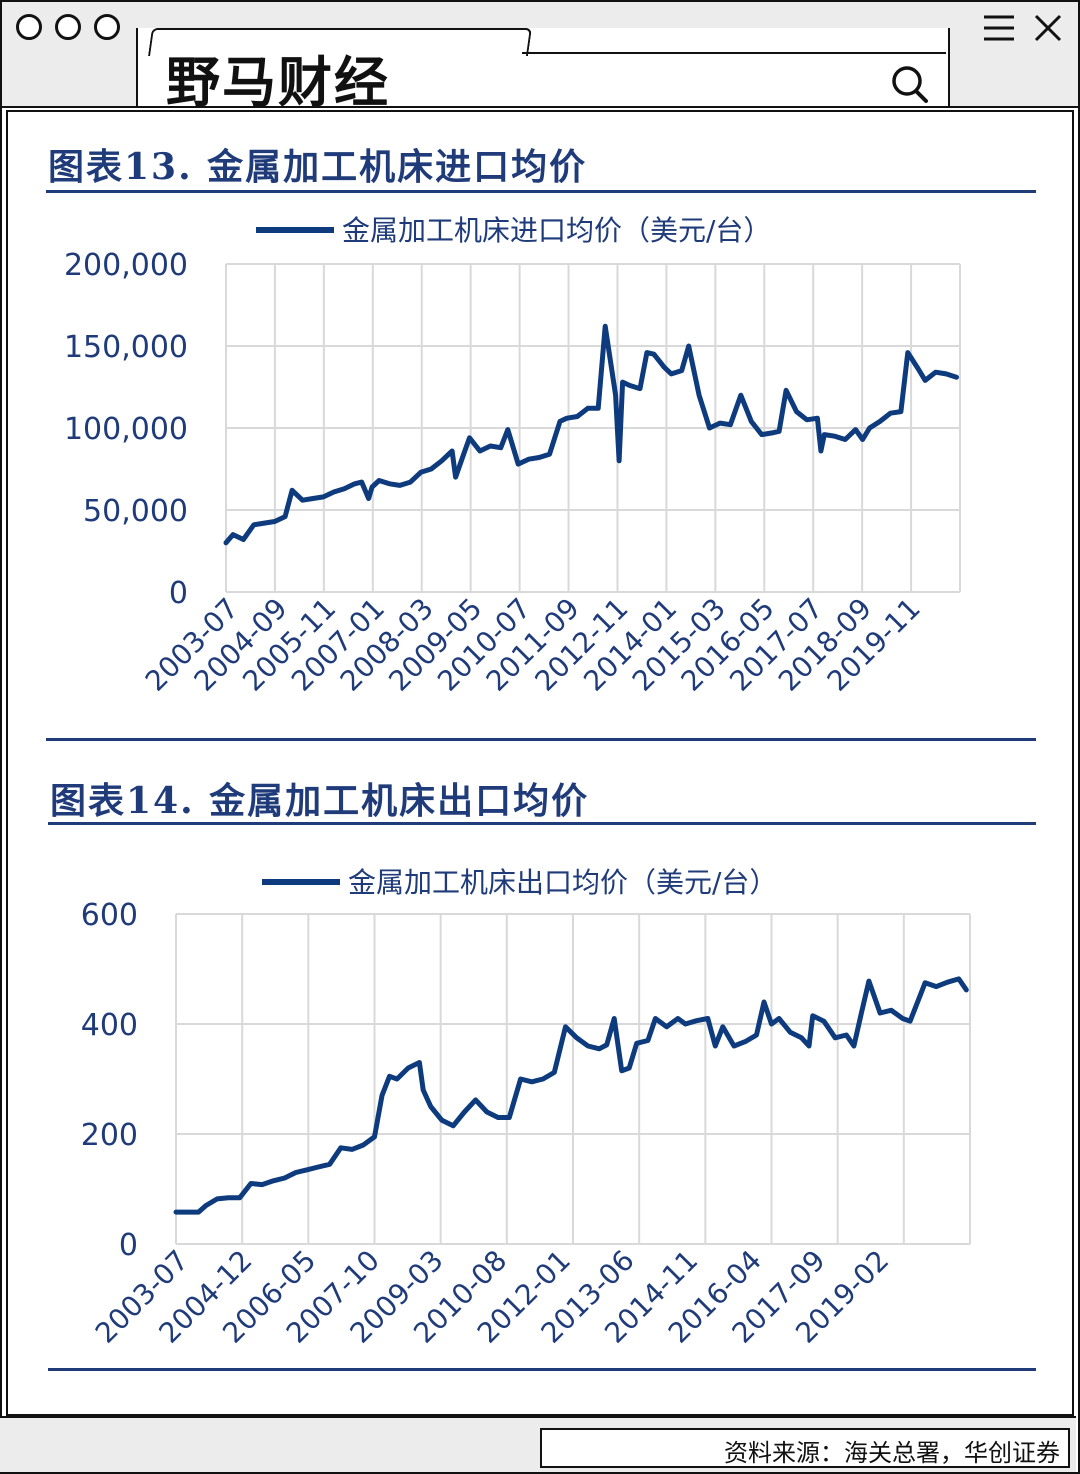 This screenshot has width=1080, height=1474. I want to click on chart-14-bottom-rule, so click(542, 1369).